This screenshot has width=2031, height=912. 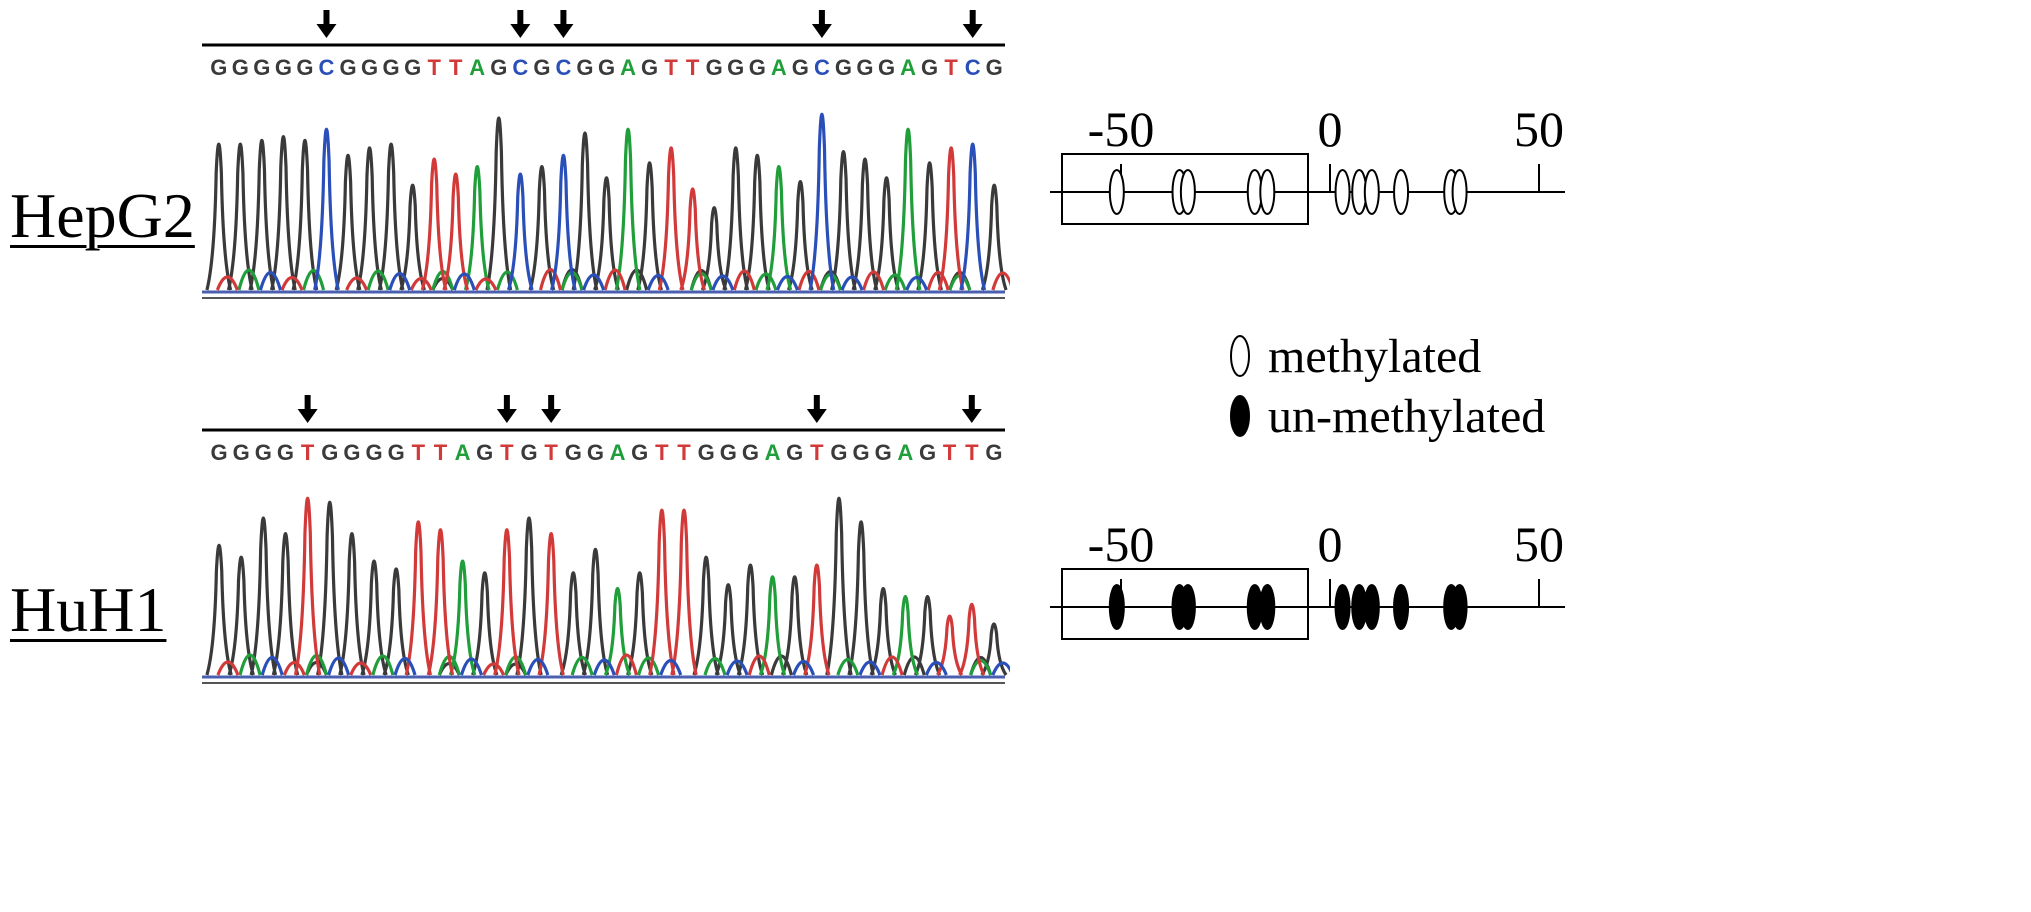 What do you see at coordinates (102, 215) in the screenshot?
I see `sample-label-hepg2: HepG2` at bounding box center [102, 215].